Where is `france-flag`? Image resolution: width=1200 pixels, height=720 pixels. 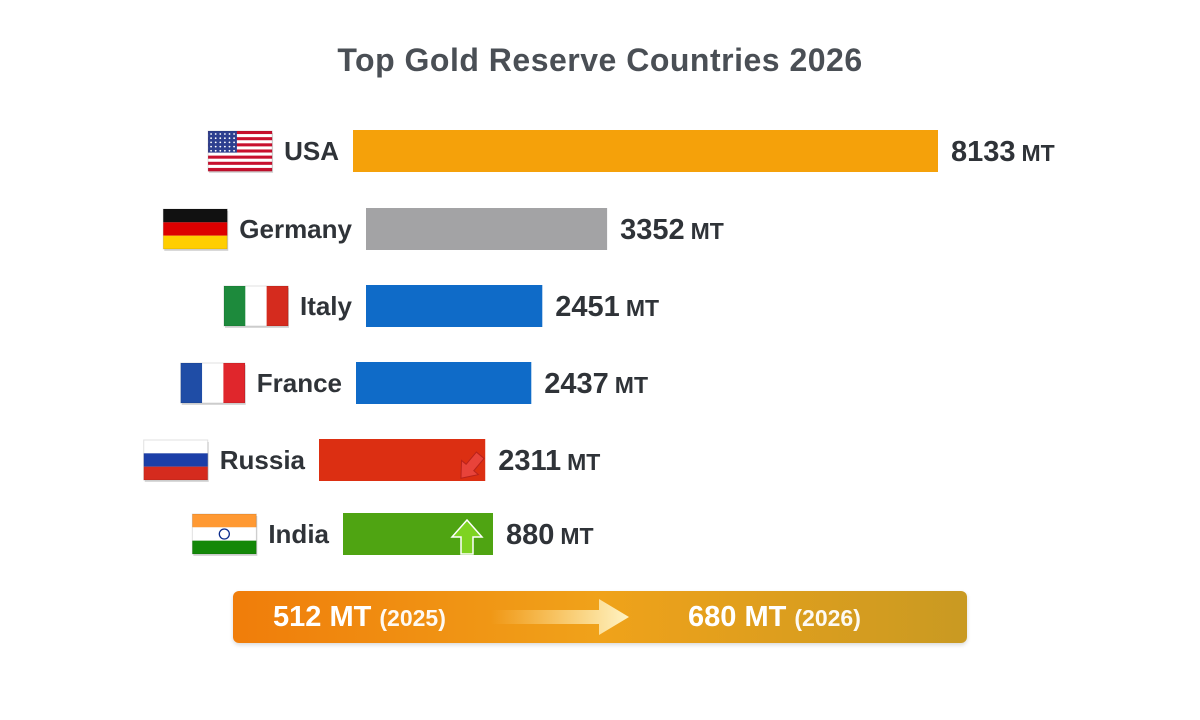
france-flag is located at coordinates (213, 383).